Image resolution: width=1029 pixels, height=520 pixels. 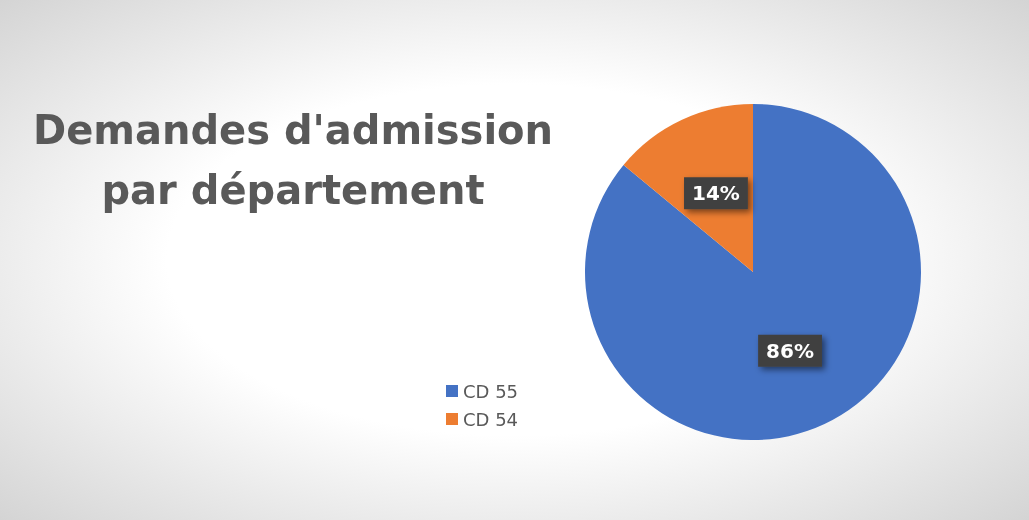 I want to click on legend-label: CD 55, so click(x=491, y=391).